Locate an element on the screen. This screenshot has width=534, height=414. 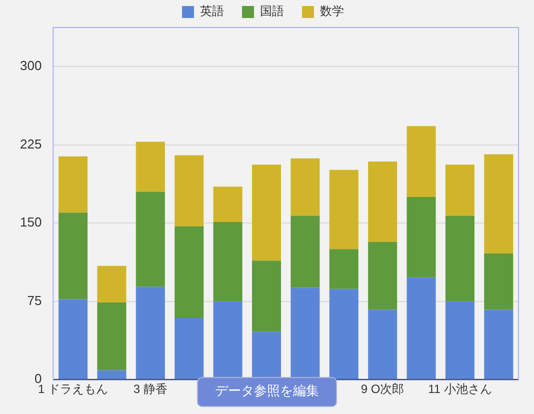
text: データ参照を編集 is located at coordinates (267, 392).